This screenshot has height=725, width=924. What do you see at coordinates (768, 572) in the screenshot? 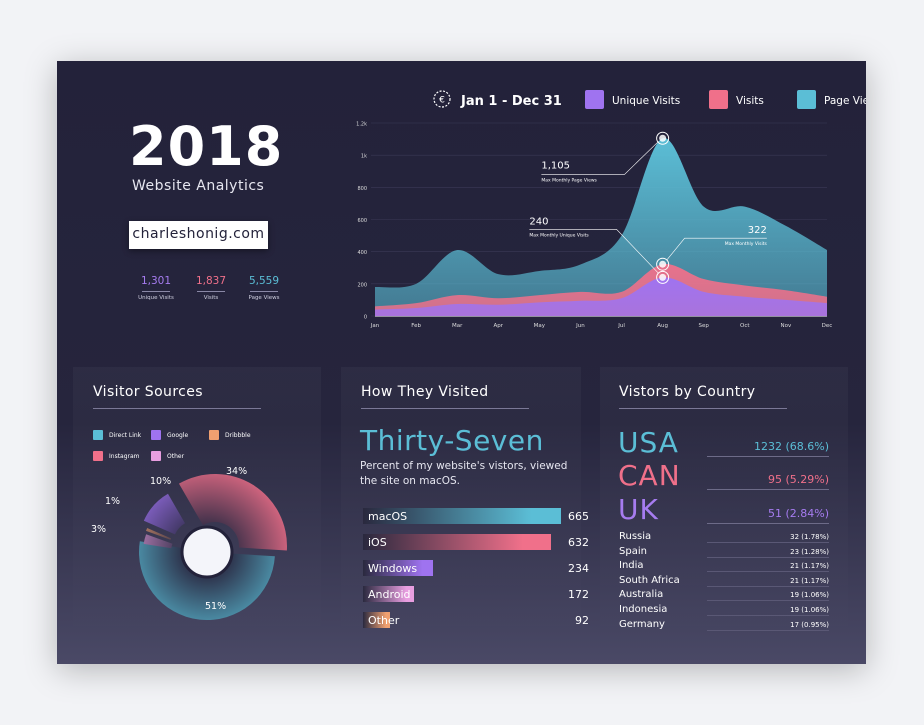
I see `country-line-india` at bounding box center [768, 572].